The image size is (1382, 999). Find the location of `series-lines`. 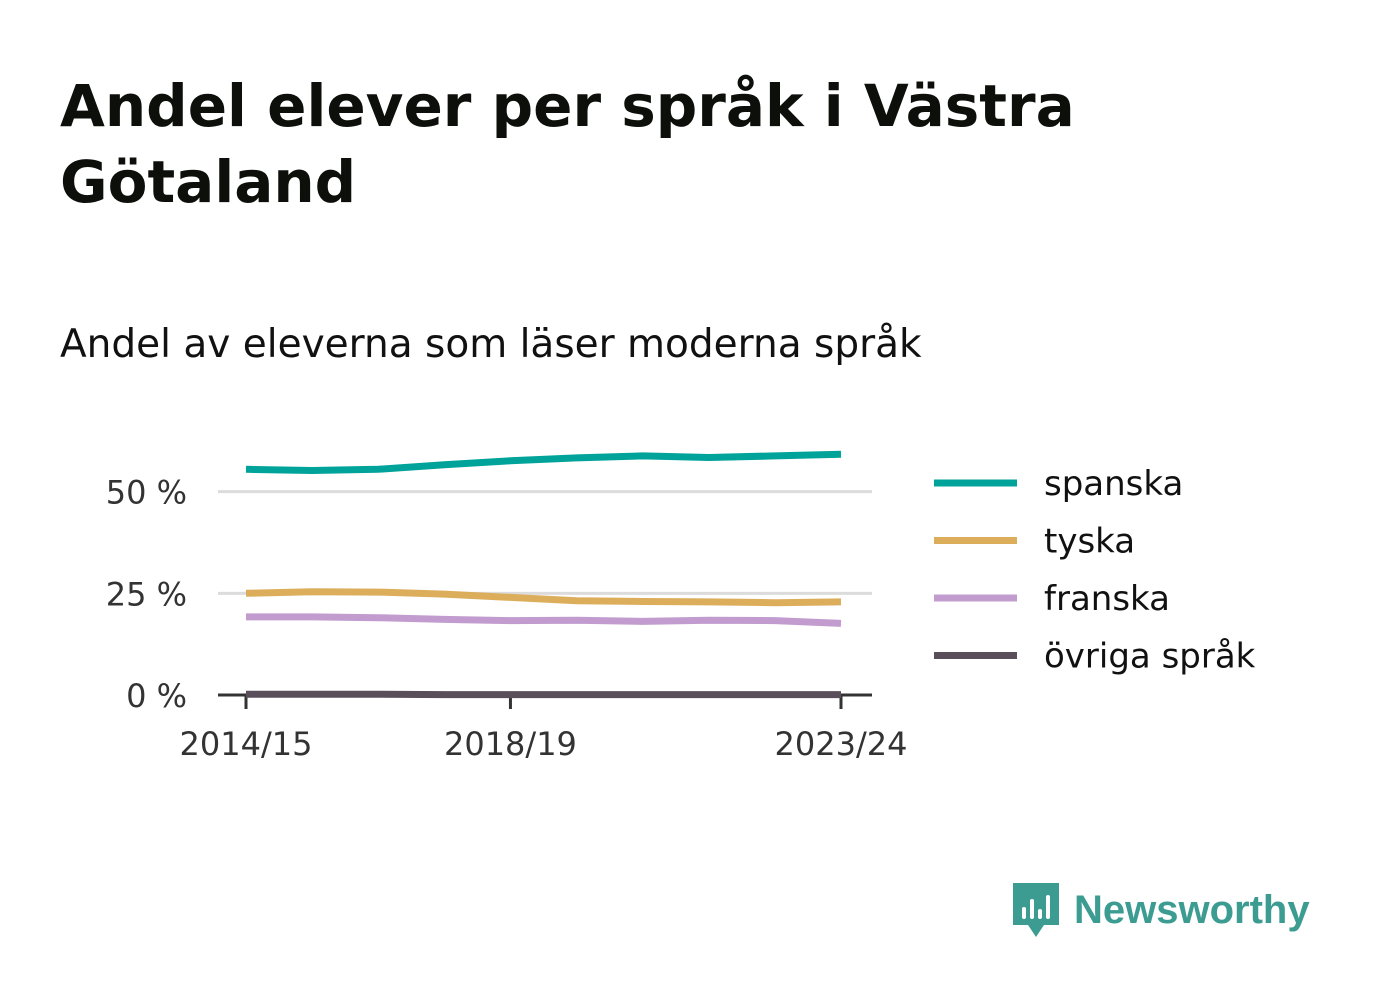

series-lines is located at coordinates (543, 574).